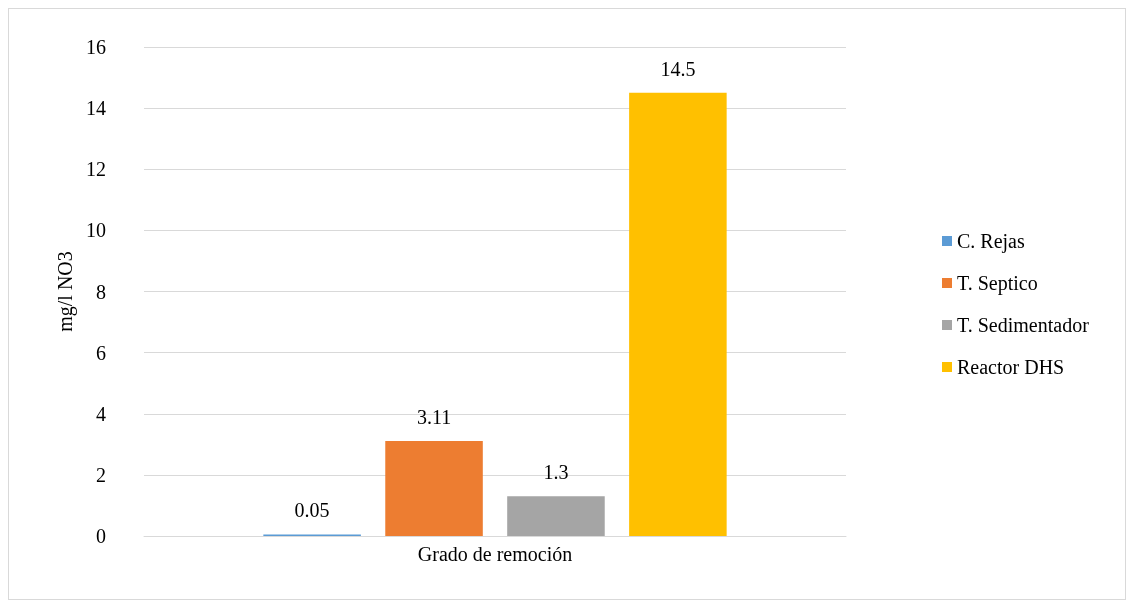 This screenshot has width=1134, height=608. I want to click on y-tick-label: 0, so click(101, 536).